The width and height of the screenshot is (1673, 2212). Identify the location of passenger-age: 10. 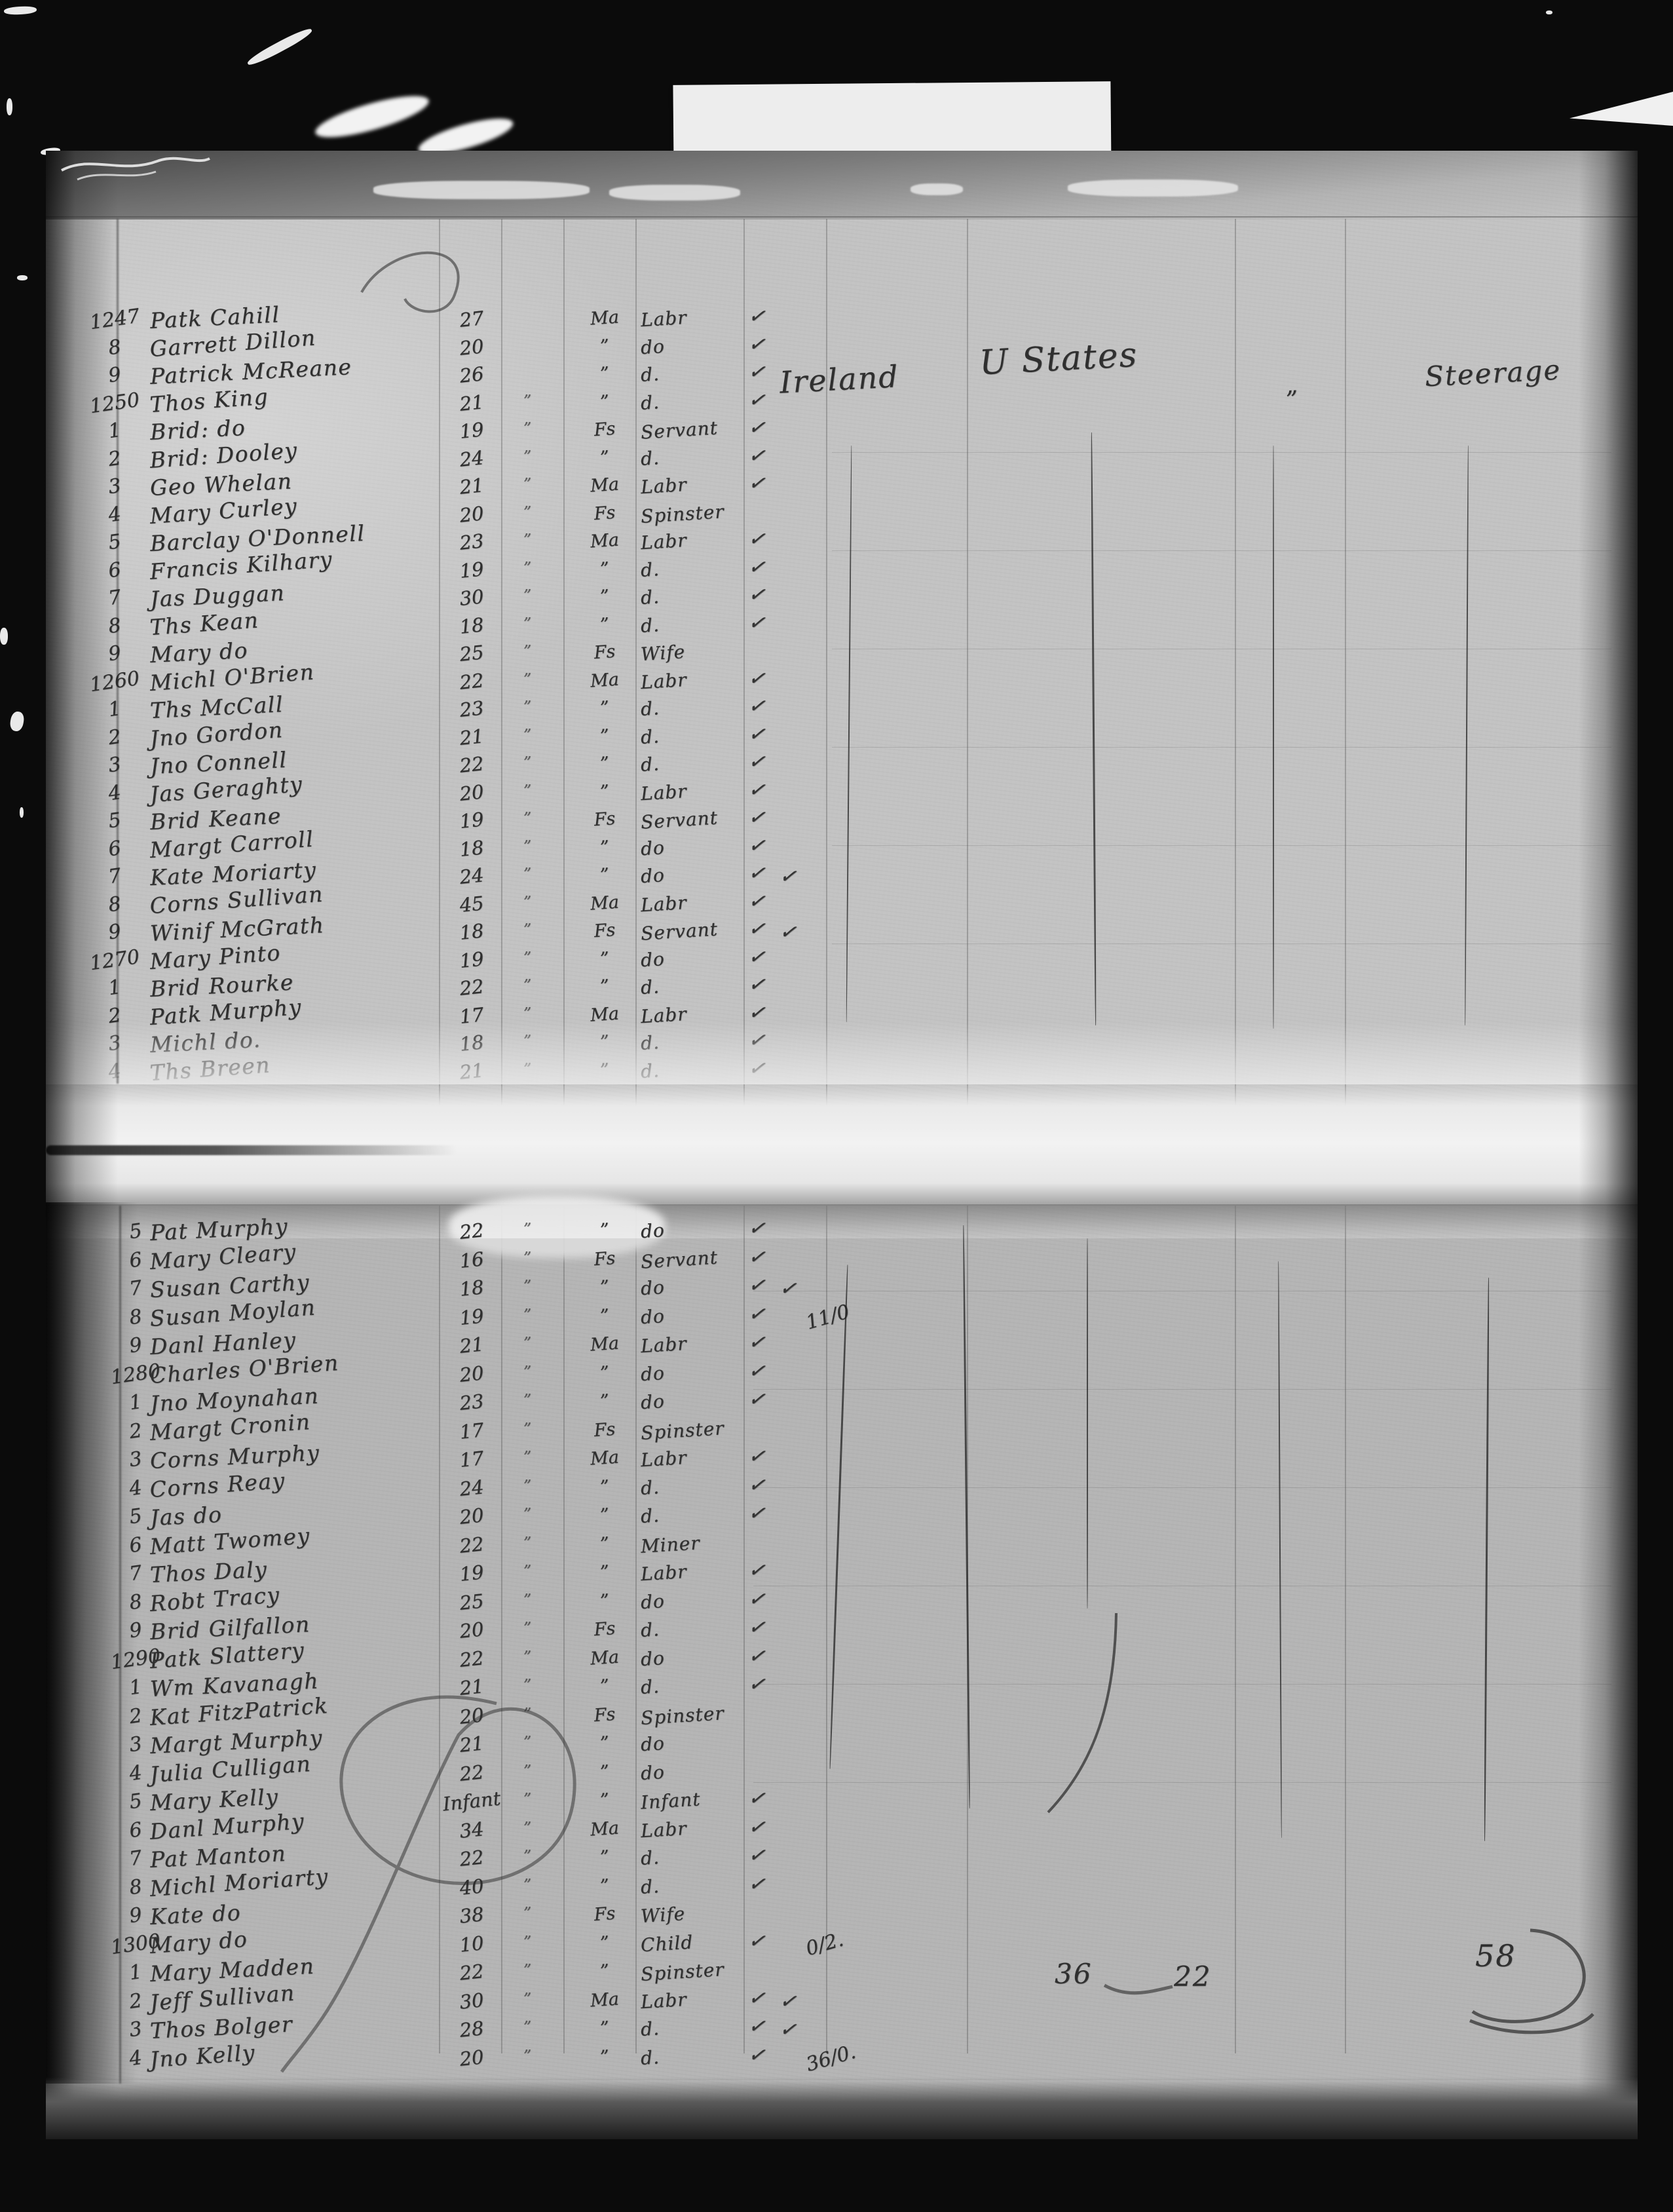
(472, 1943).